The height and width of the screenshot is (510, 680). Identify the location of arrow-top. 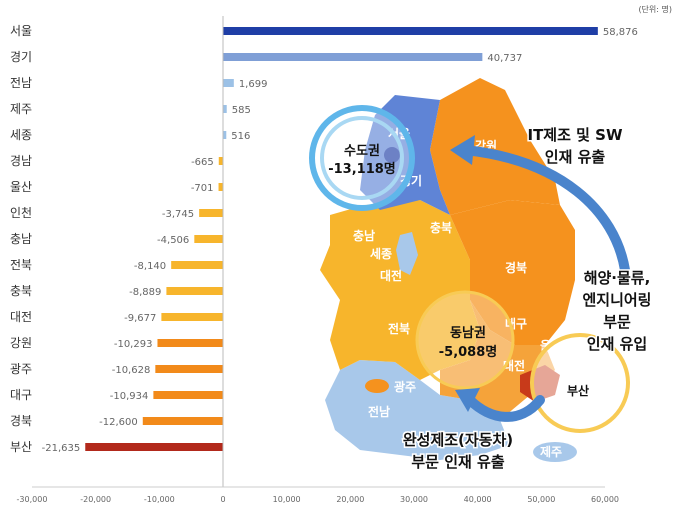
(545, 210).